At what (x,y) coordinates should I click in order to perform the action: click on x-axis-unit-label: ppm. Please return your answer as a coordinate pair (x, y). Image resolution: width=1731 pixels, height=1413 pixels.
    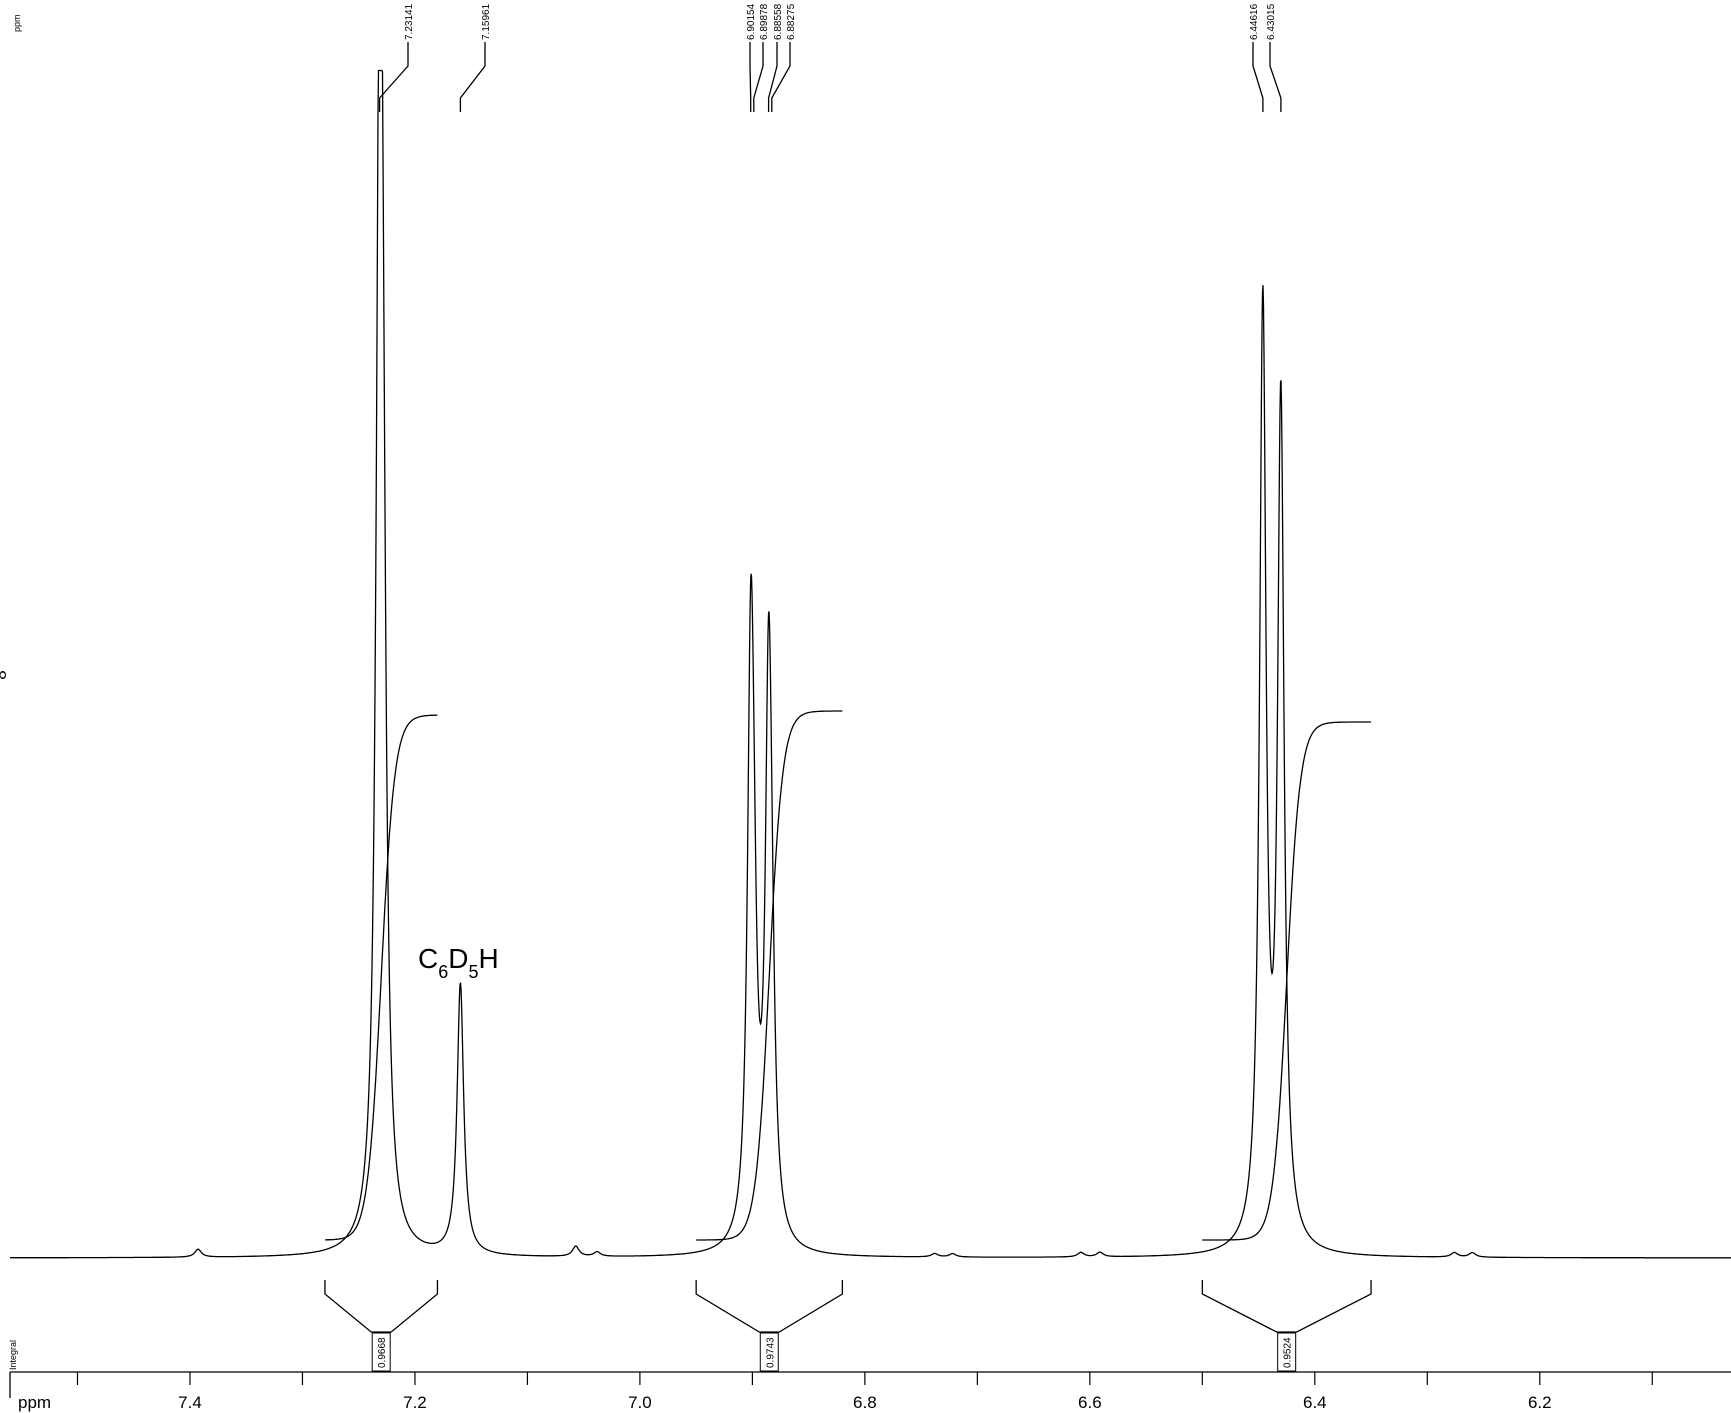
    Looking at the image, I should click on (34, 1402).